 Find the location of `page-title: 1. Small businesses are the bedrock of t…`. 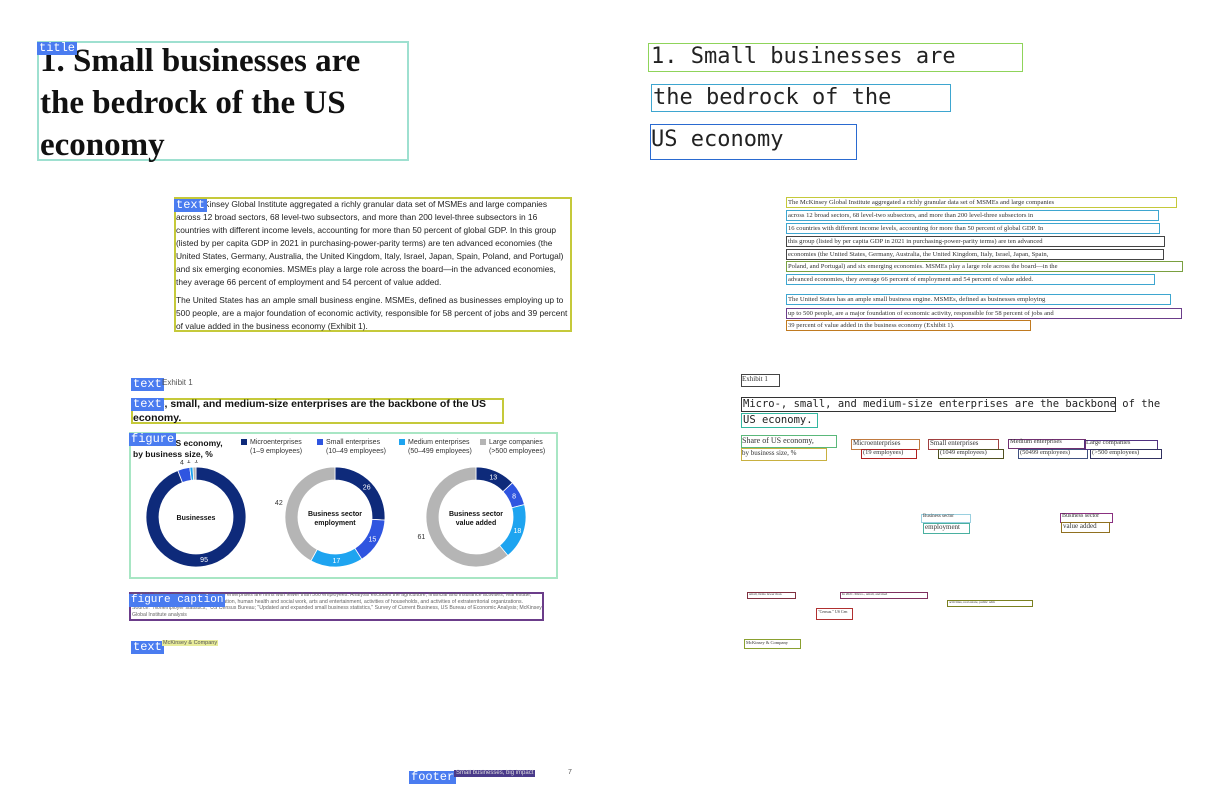

page-title: 1. Small businesses are the bedrock of t… is located at coordinates (200, 103).